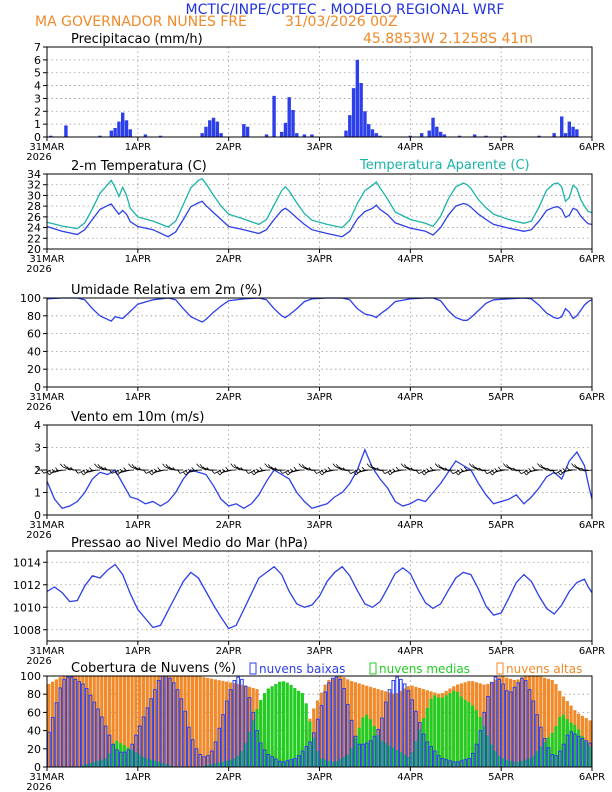 Image resolution: width=612 pixels, height=792 pixels. Describe the element at coordinates (38, 269) in the screenshot. I see `x-year-label: 2026` at that location.